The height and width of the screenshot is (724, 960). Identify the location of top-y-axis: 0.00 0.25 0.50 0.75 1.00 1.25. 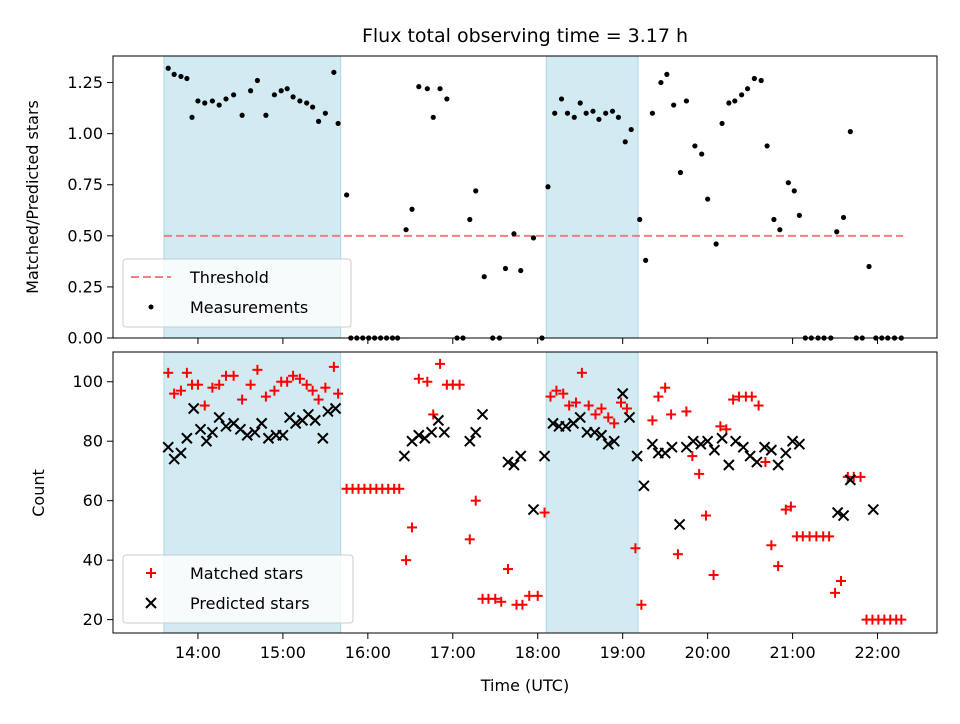
(90, 210).